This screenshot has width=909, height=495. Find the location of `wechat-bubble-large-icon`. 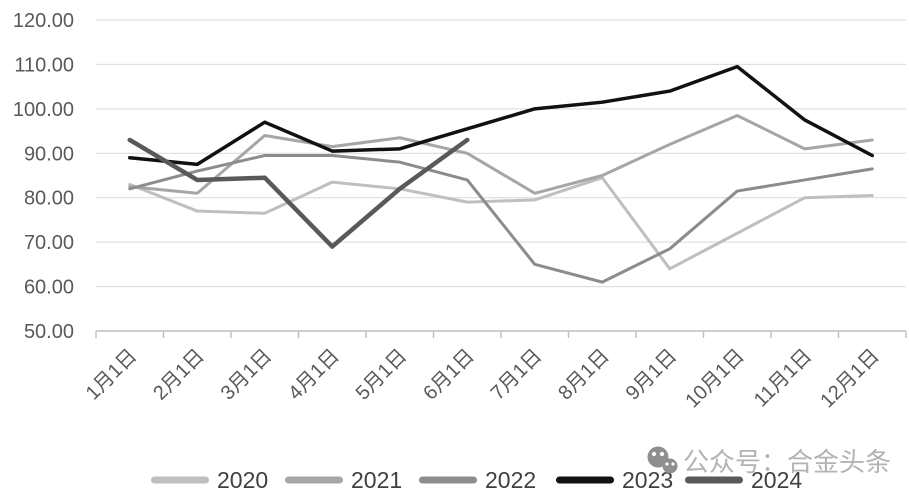

wechat-bubble-large-icon is located at coordinates (658, 457).